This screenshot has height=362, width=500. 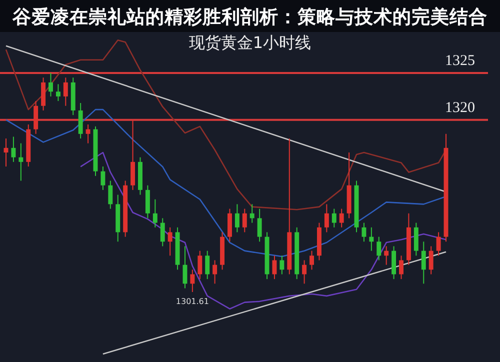 What do you see at coordinates (460, 61) in the screenshot?
I see `text: 1325` at bounding box center [460, 61].